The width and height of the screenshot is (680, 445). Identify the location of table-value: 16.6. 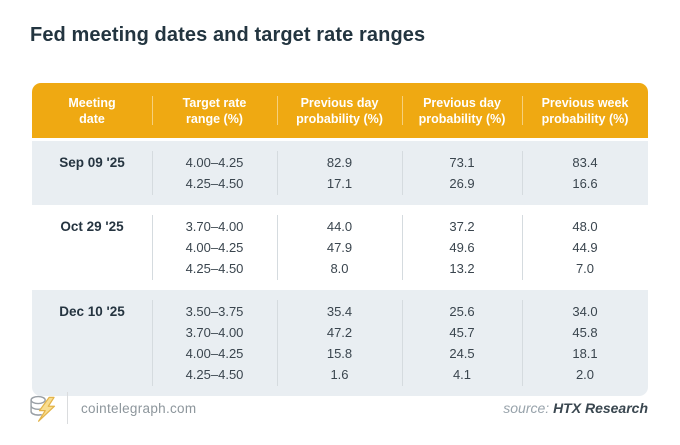
(585, 183).